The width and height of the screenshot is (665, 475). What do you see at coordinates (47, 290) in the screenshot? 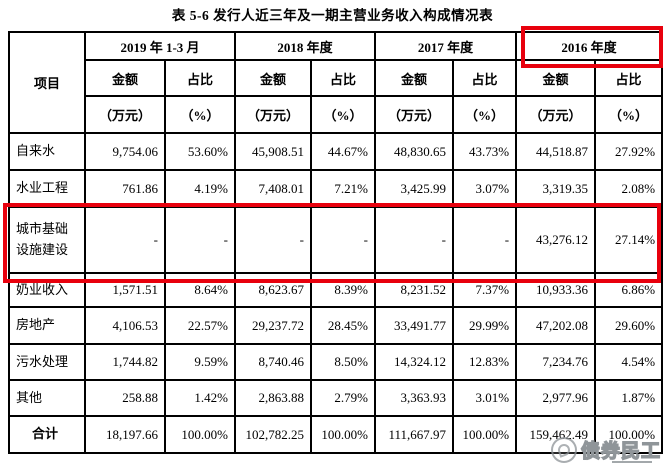
I see `row-label: 奶业收入` at bounding box center [47, 290].